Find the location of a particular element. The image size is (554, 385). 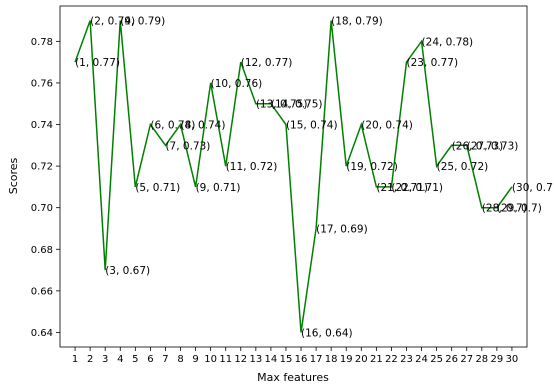

x-tick-label: 27 is located at coordinates (466, 359).